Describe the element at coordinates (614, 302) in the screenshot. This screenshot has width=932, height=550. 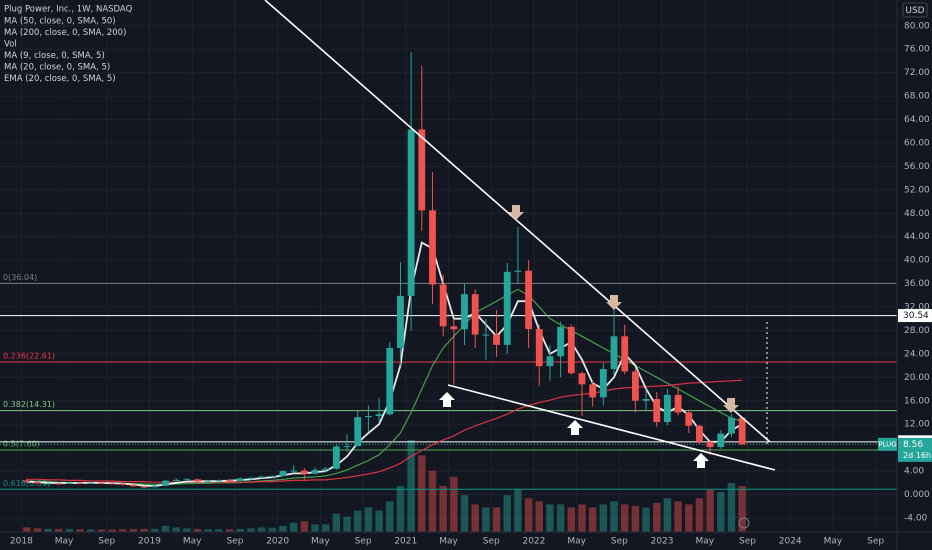
I see `down-arrow` at that location.